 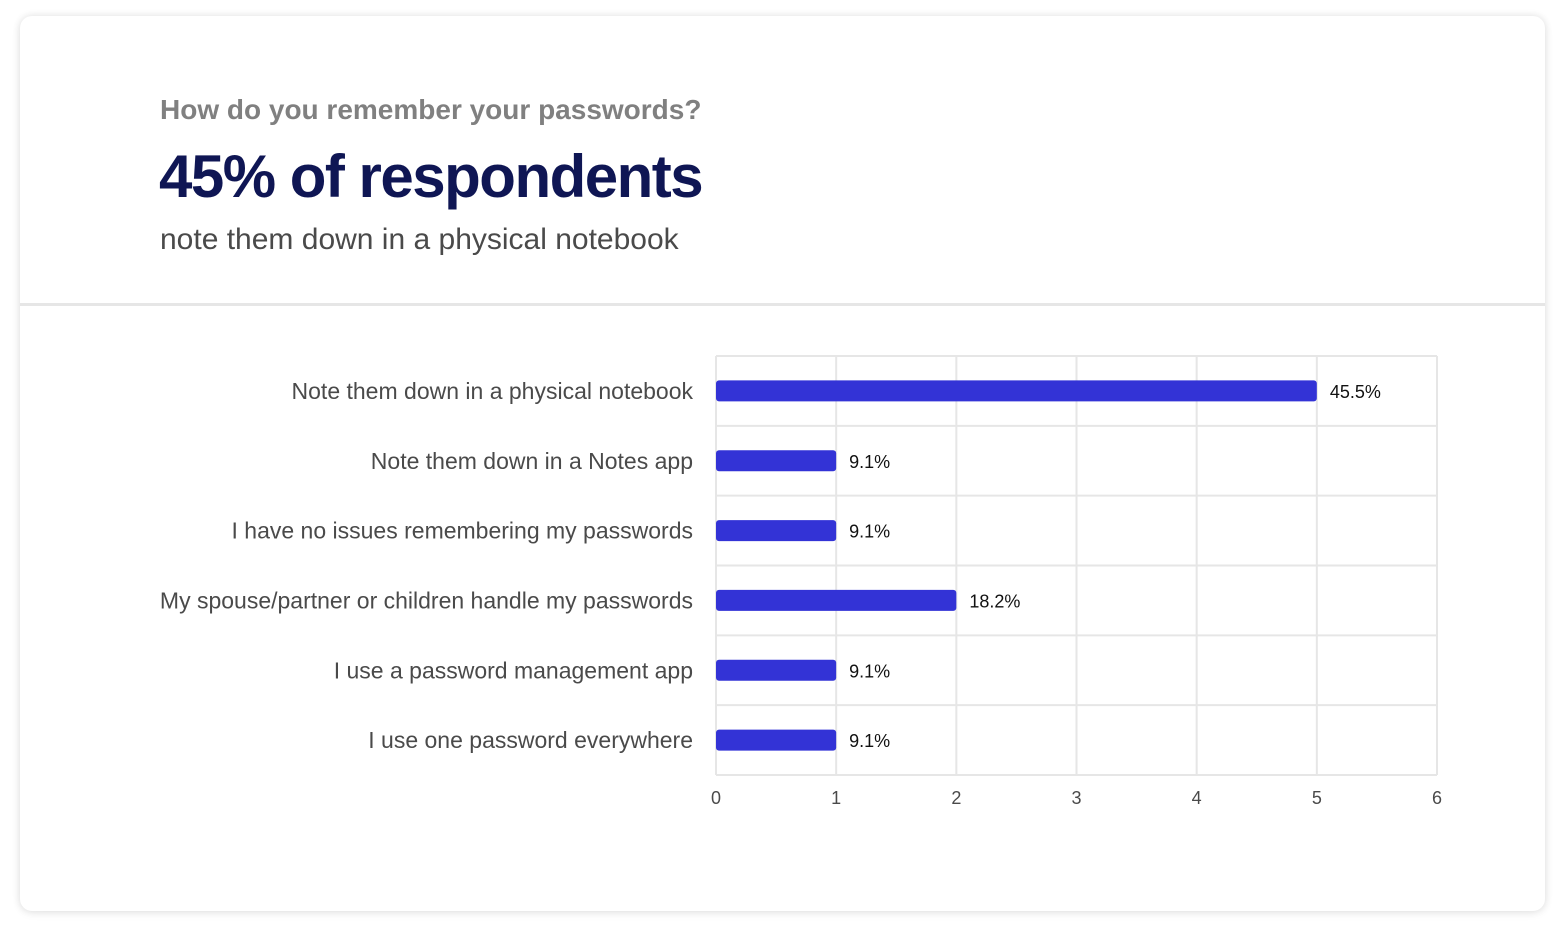 I want to click on x-tick-label: 5, so click(x=1317, y=798).